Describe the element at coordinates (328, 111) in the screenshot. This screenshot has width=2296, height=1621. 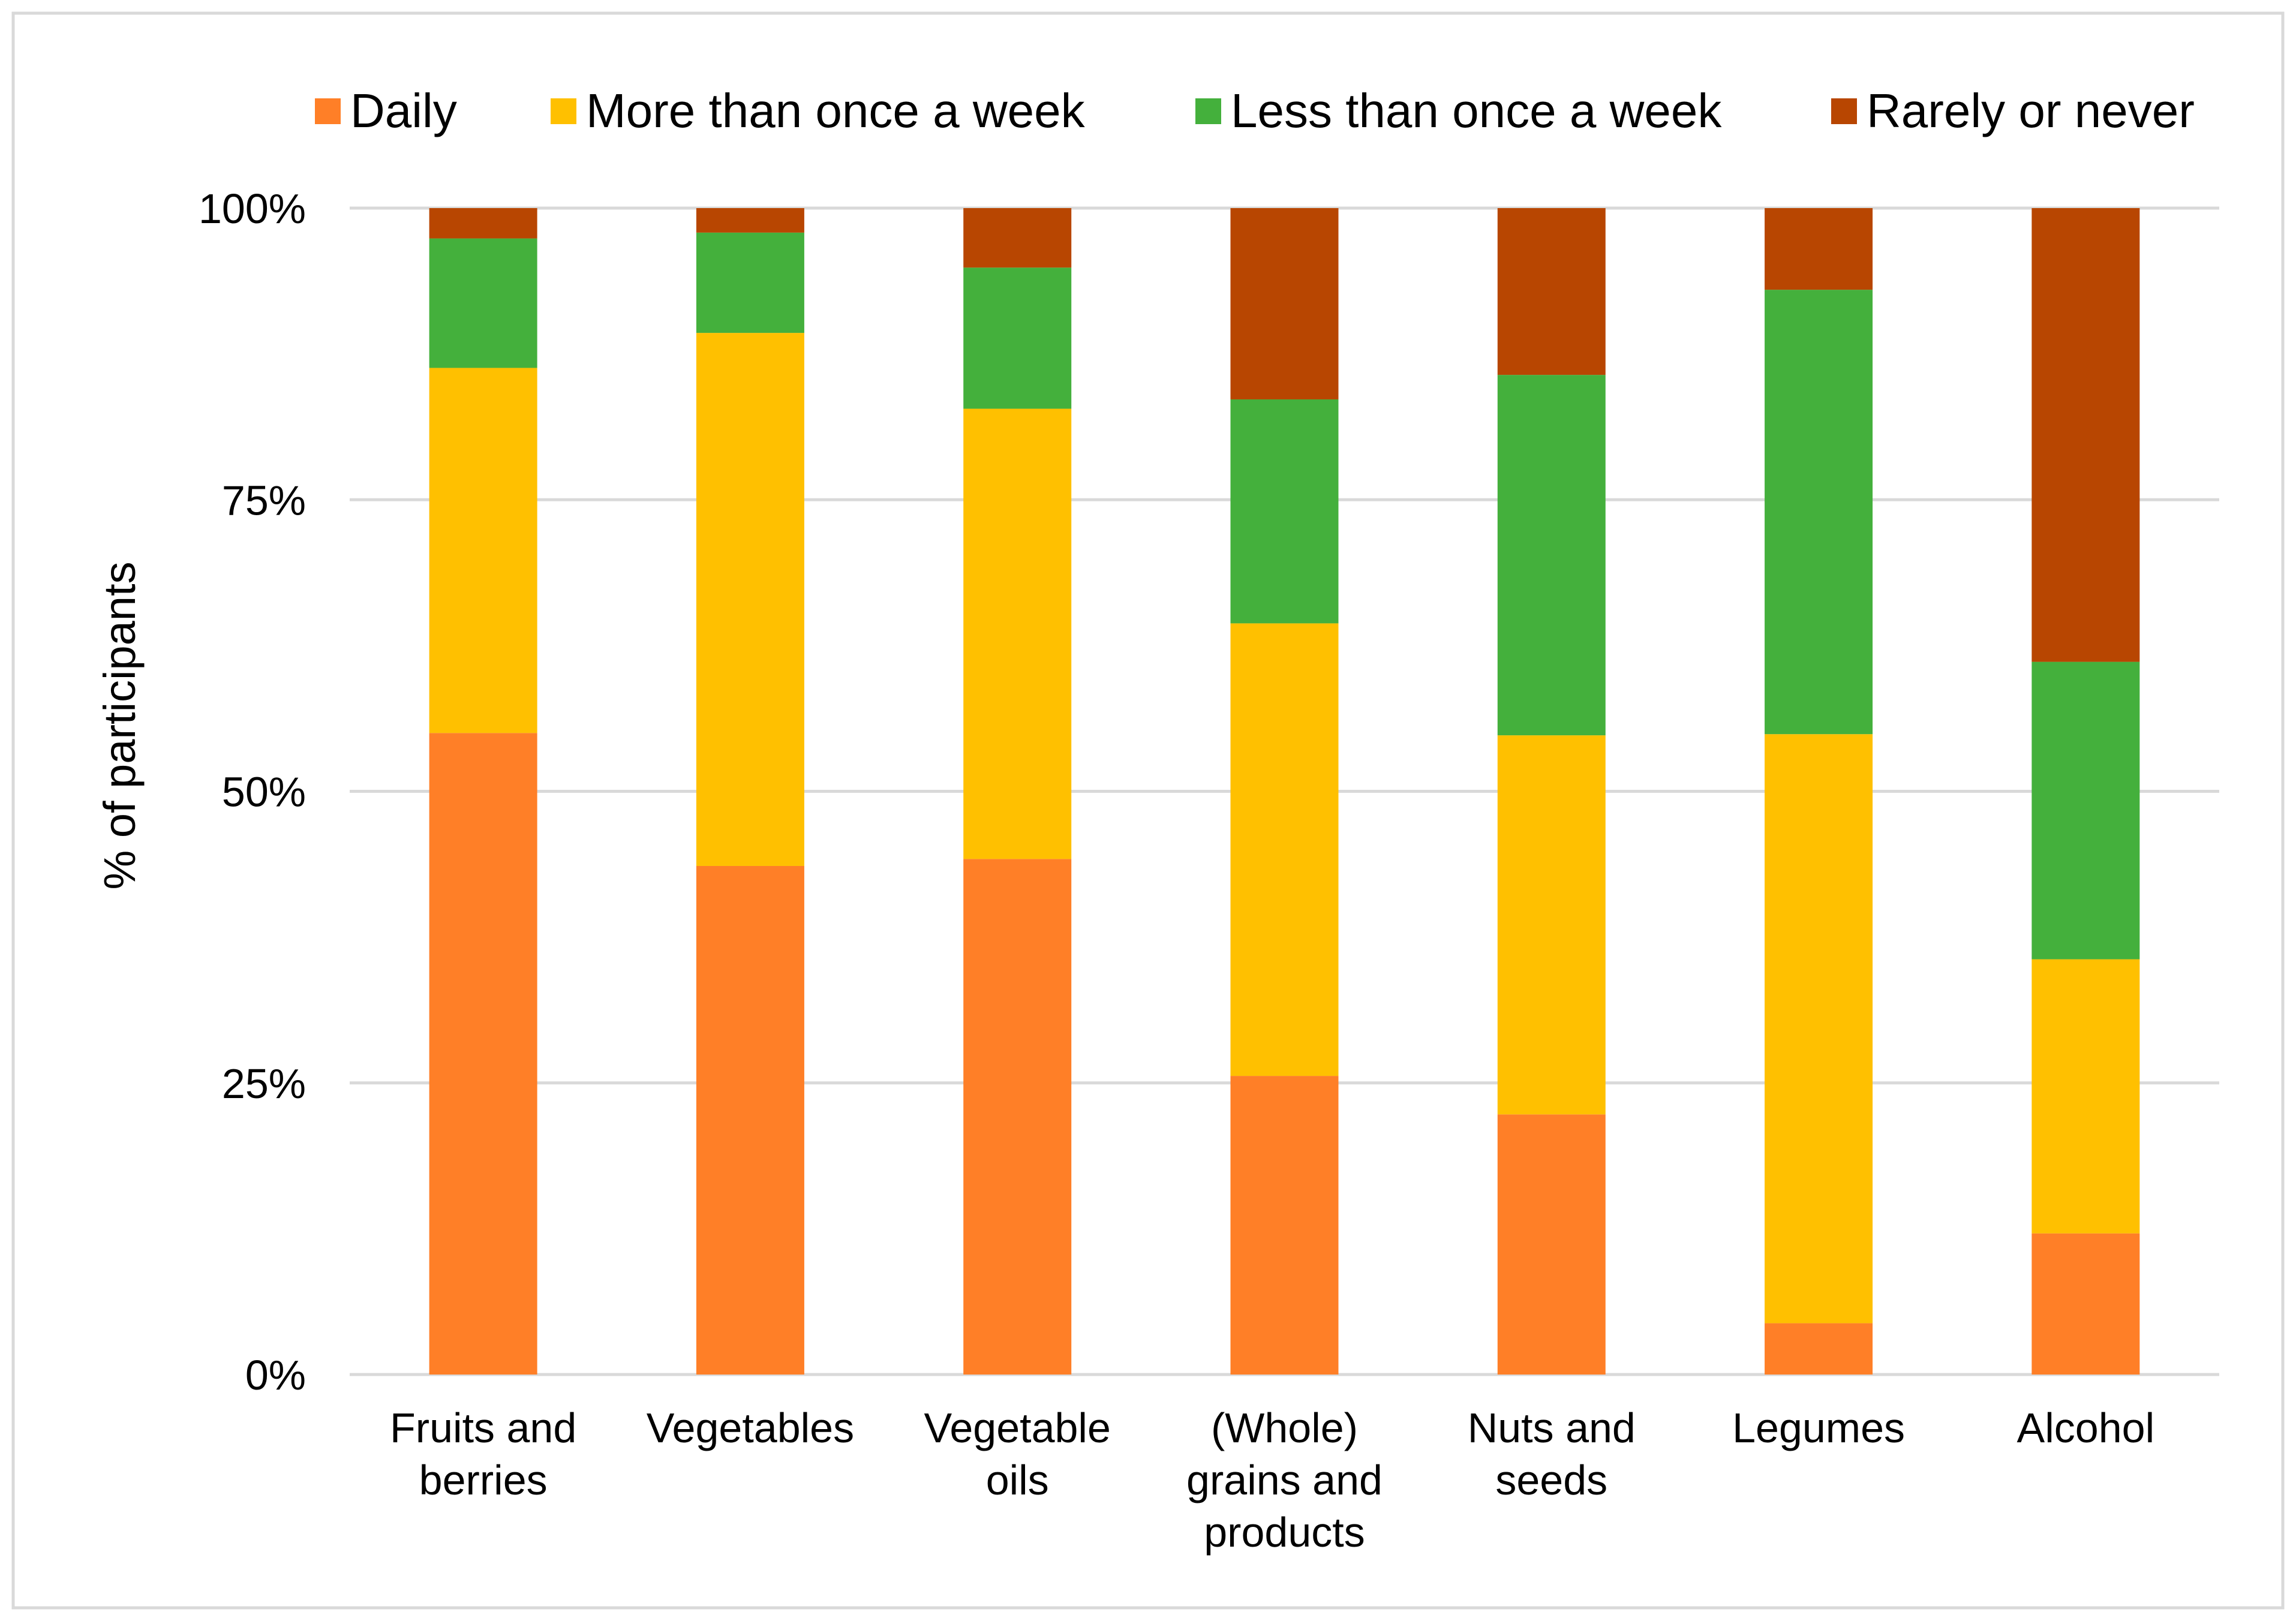
I see `legend-swatch-daily` at that location.